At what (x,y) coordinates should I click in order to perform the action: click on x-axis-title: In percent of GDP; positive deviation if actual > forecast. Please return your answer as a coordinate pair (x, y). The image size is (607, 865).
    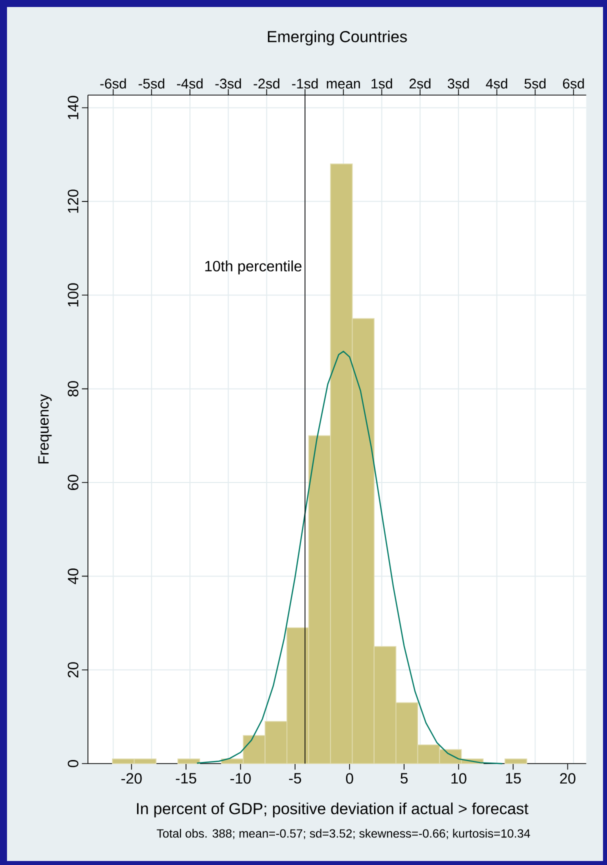
    Looking at the image, I should click on (332, 810).